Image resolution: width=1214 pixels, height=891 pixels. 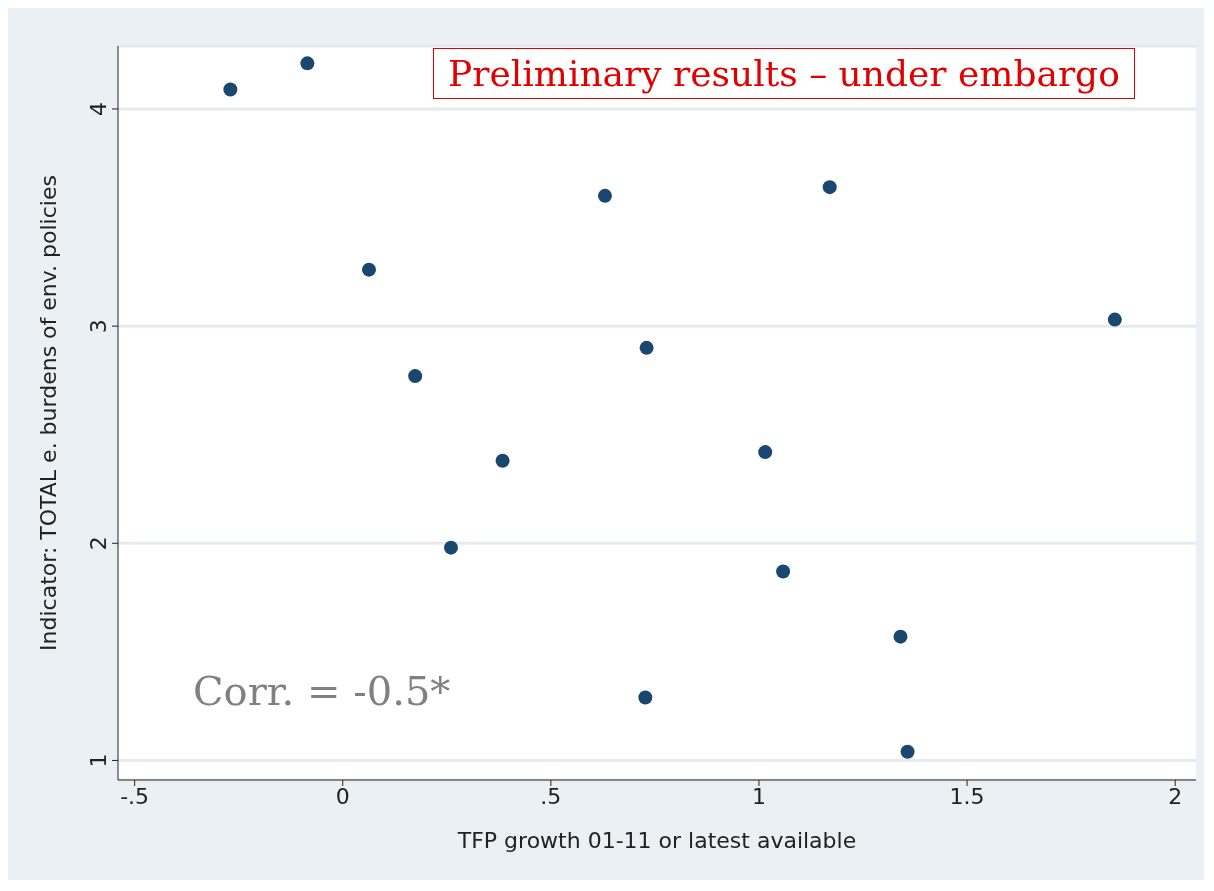 I want to click on y-tick-label: 4, so click(x=98, y=108).